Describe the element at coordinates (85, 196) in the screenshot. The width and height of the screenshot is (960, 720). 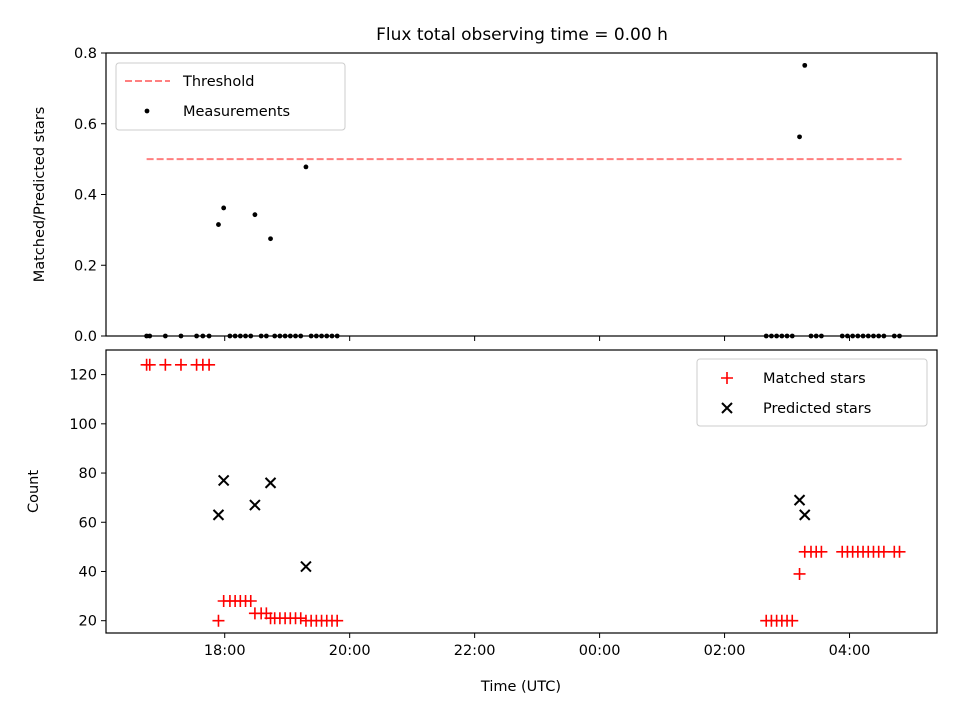
I see `top-y-tick-label: 0.4` at that location.